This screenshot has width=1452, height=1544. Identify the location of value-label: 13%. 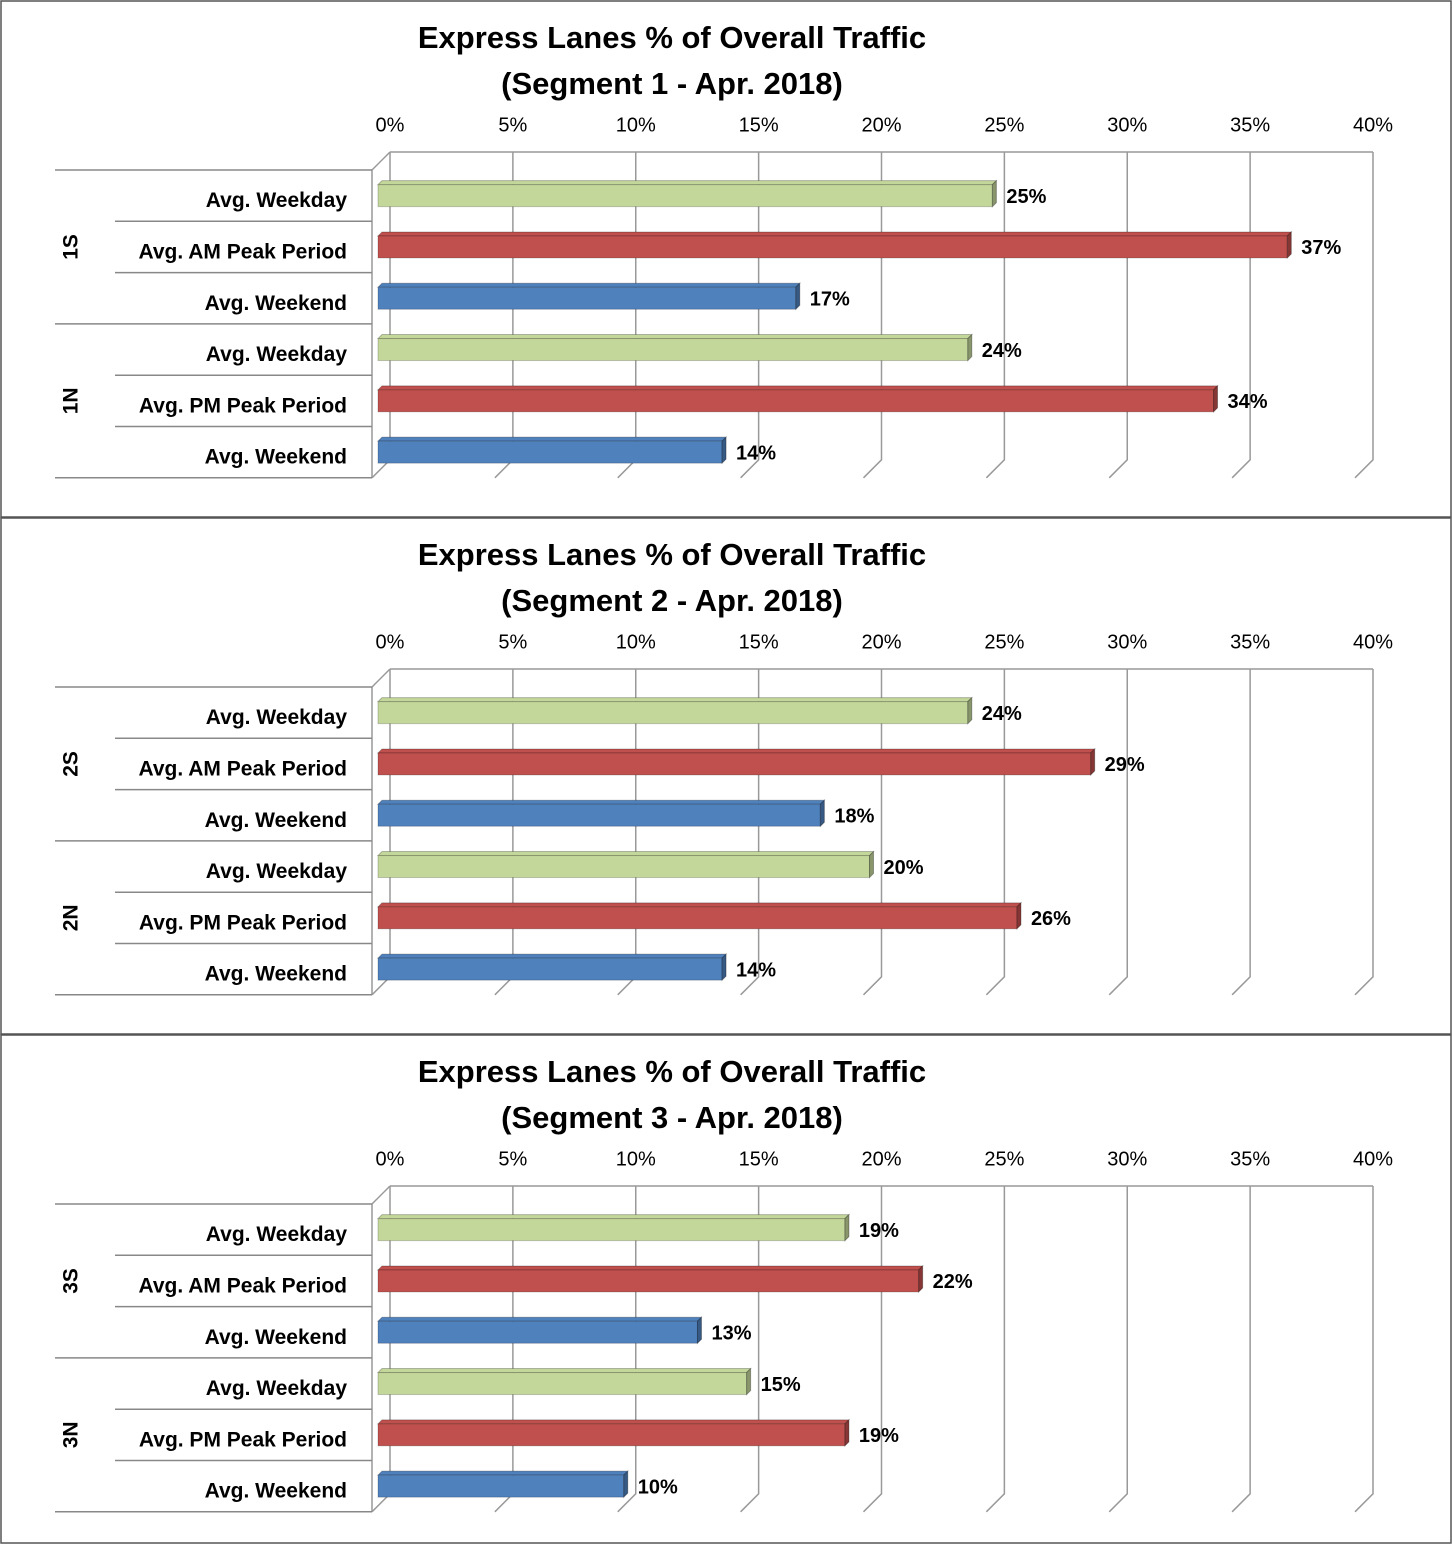
(731, 1334).